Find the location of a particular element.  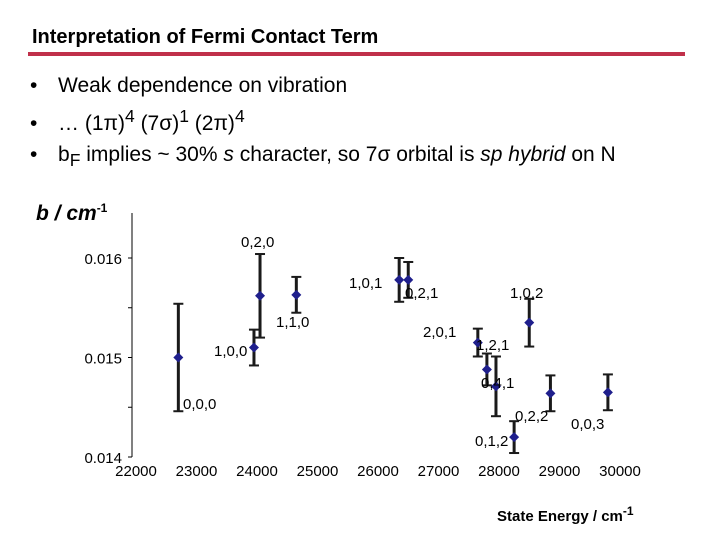

data-point-label: 0,0,3 is located at coordinates (587, 424).